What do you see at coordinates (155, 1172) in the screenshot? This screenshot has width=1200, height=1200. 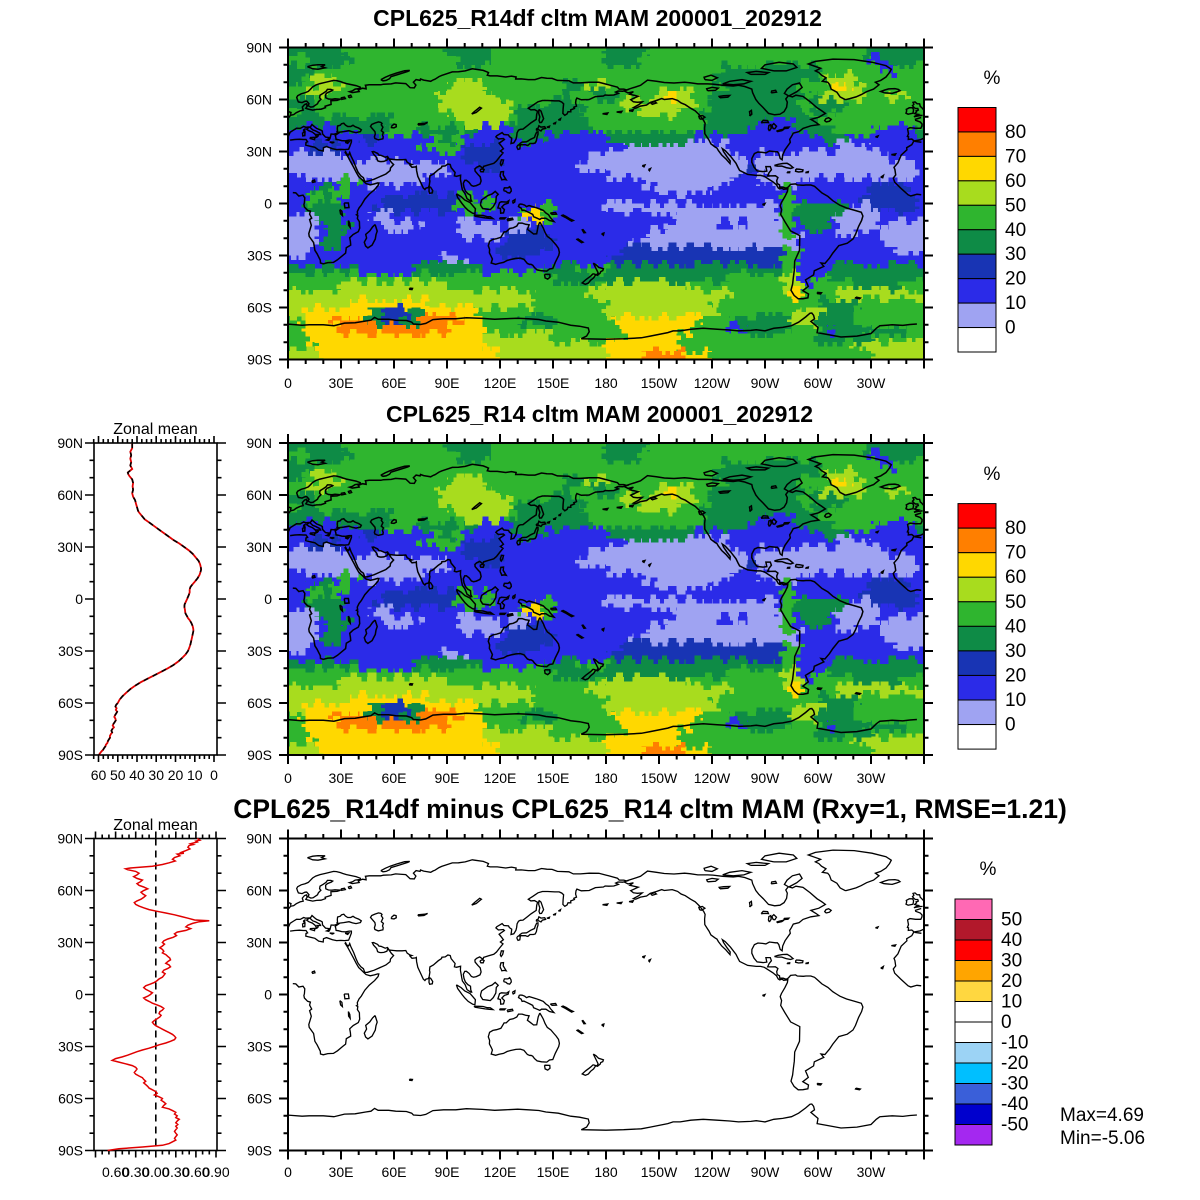 I see `svg-text: 0.00` at bounding box center [155, 1172].